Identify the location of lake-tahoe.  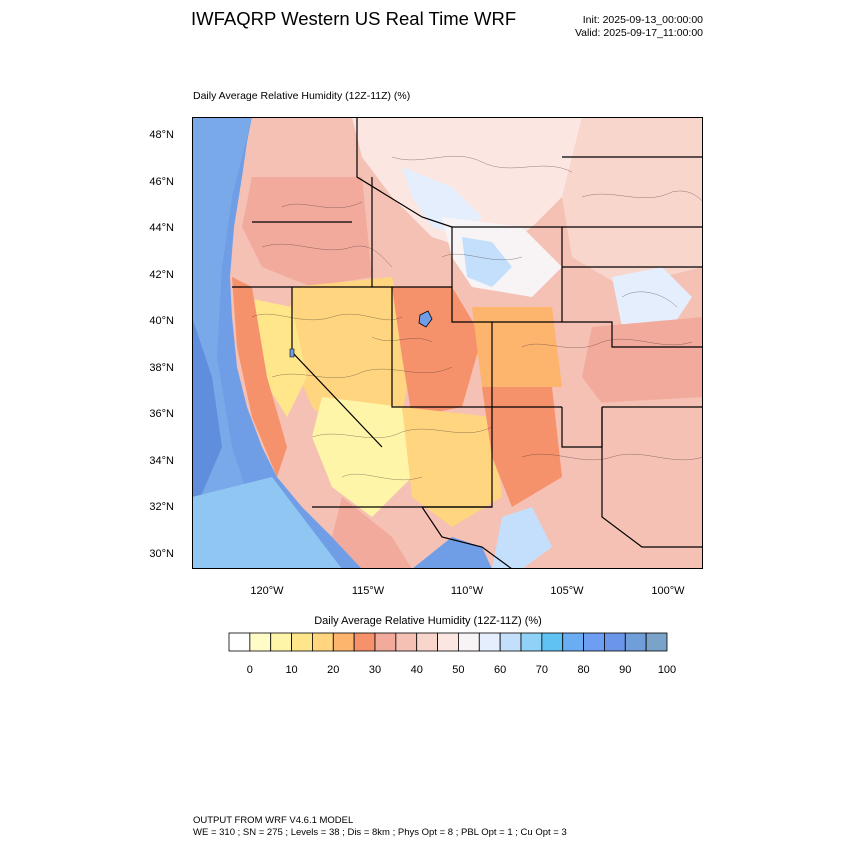
(292, 353).